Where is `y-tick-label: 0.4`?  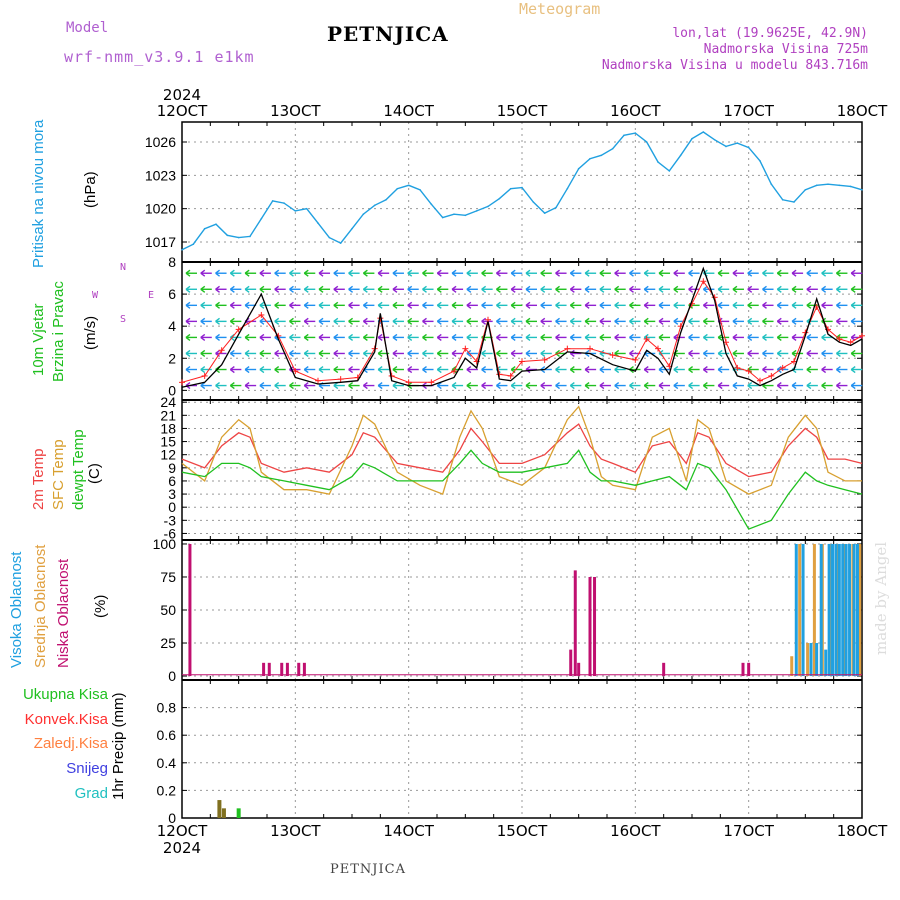 y-tick-label: 0.4 is located at coordinates (167, 763).